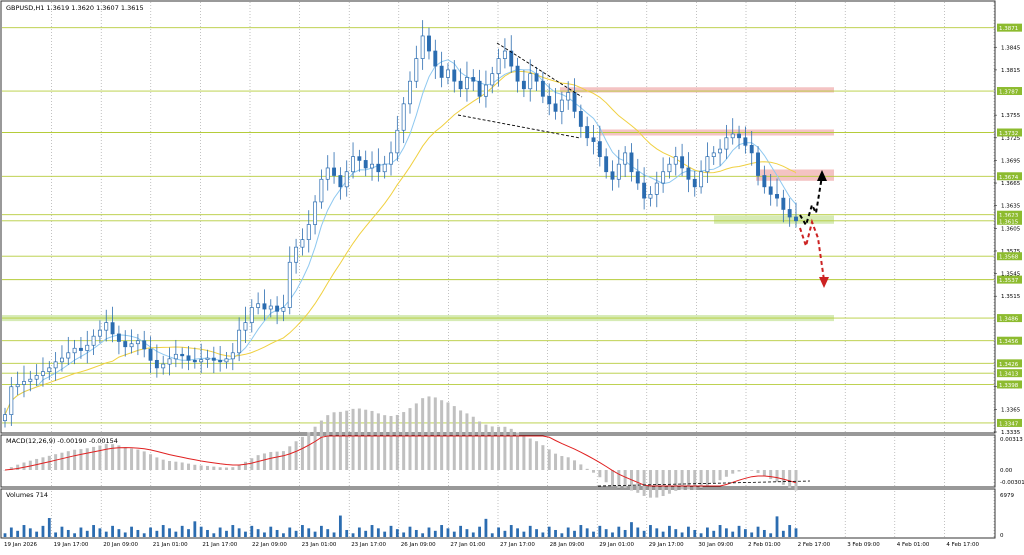 This screenshot has width=1024, height=555. What do you see at coordinates (1011, 116) in the screenshot?
I see `y-tick-label: 1.3755` at bounding box center [1011, 116].